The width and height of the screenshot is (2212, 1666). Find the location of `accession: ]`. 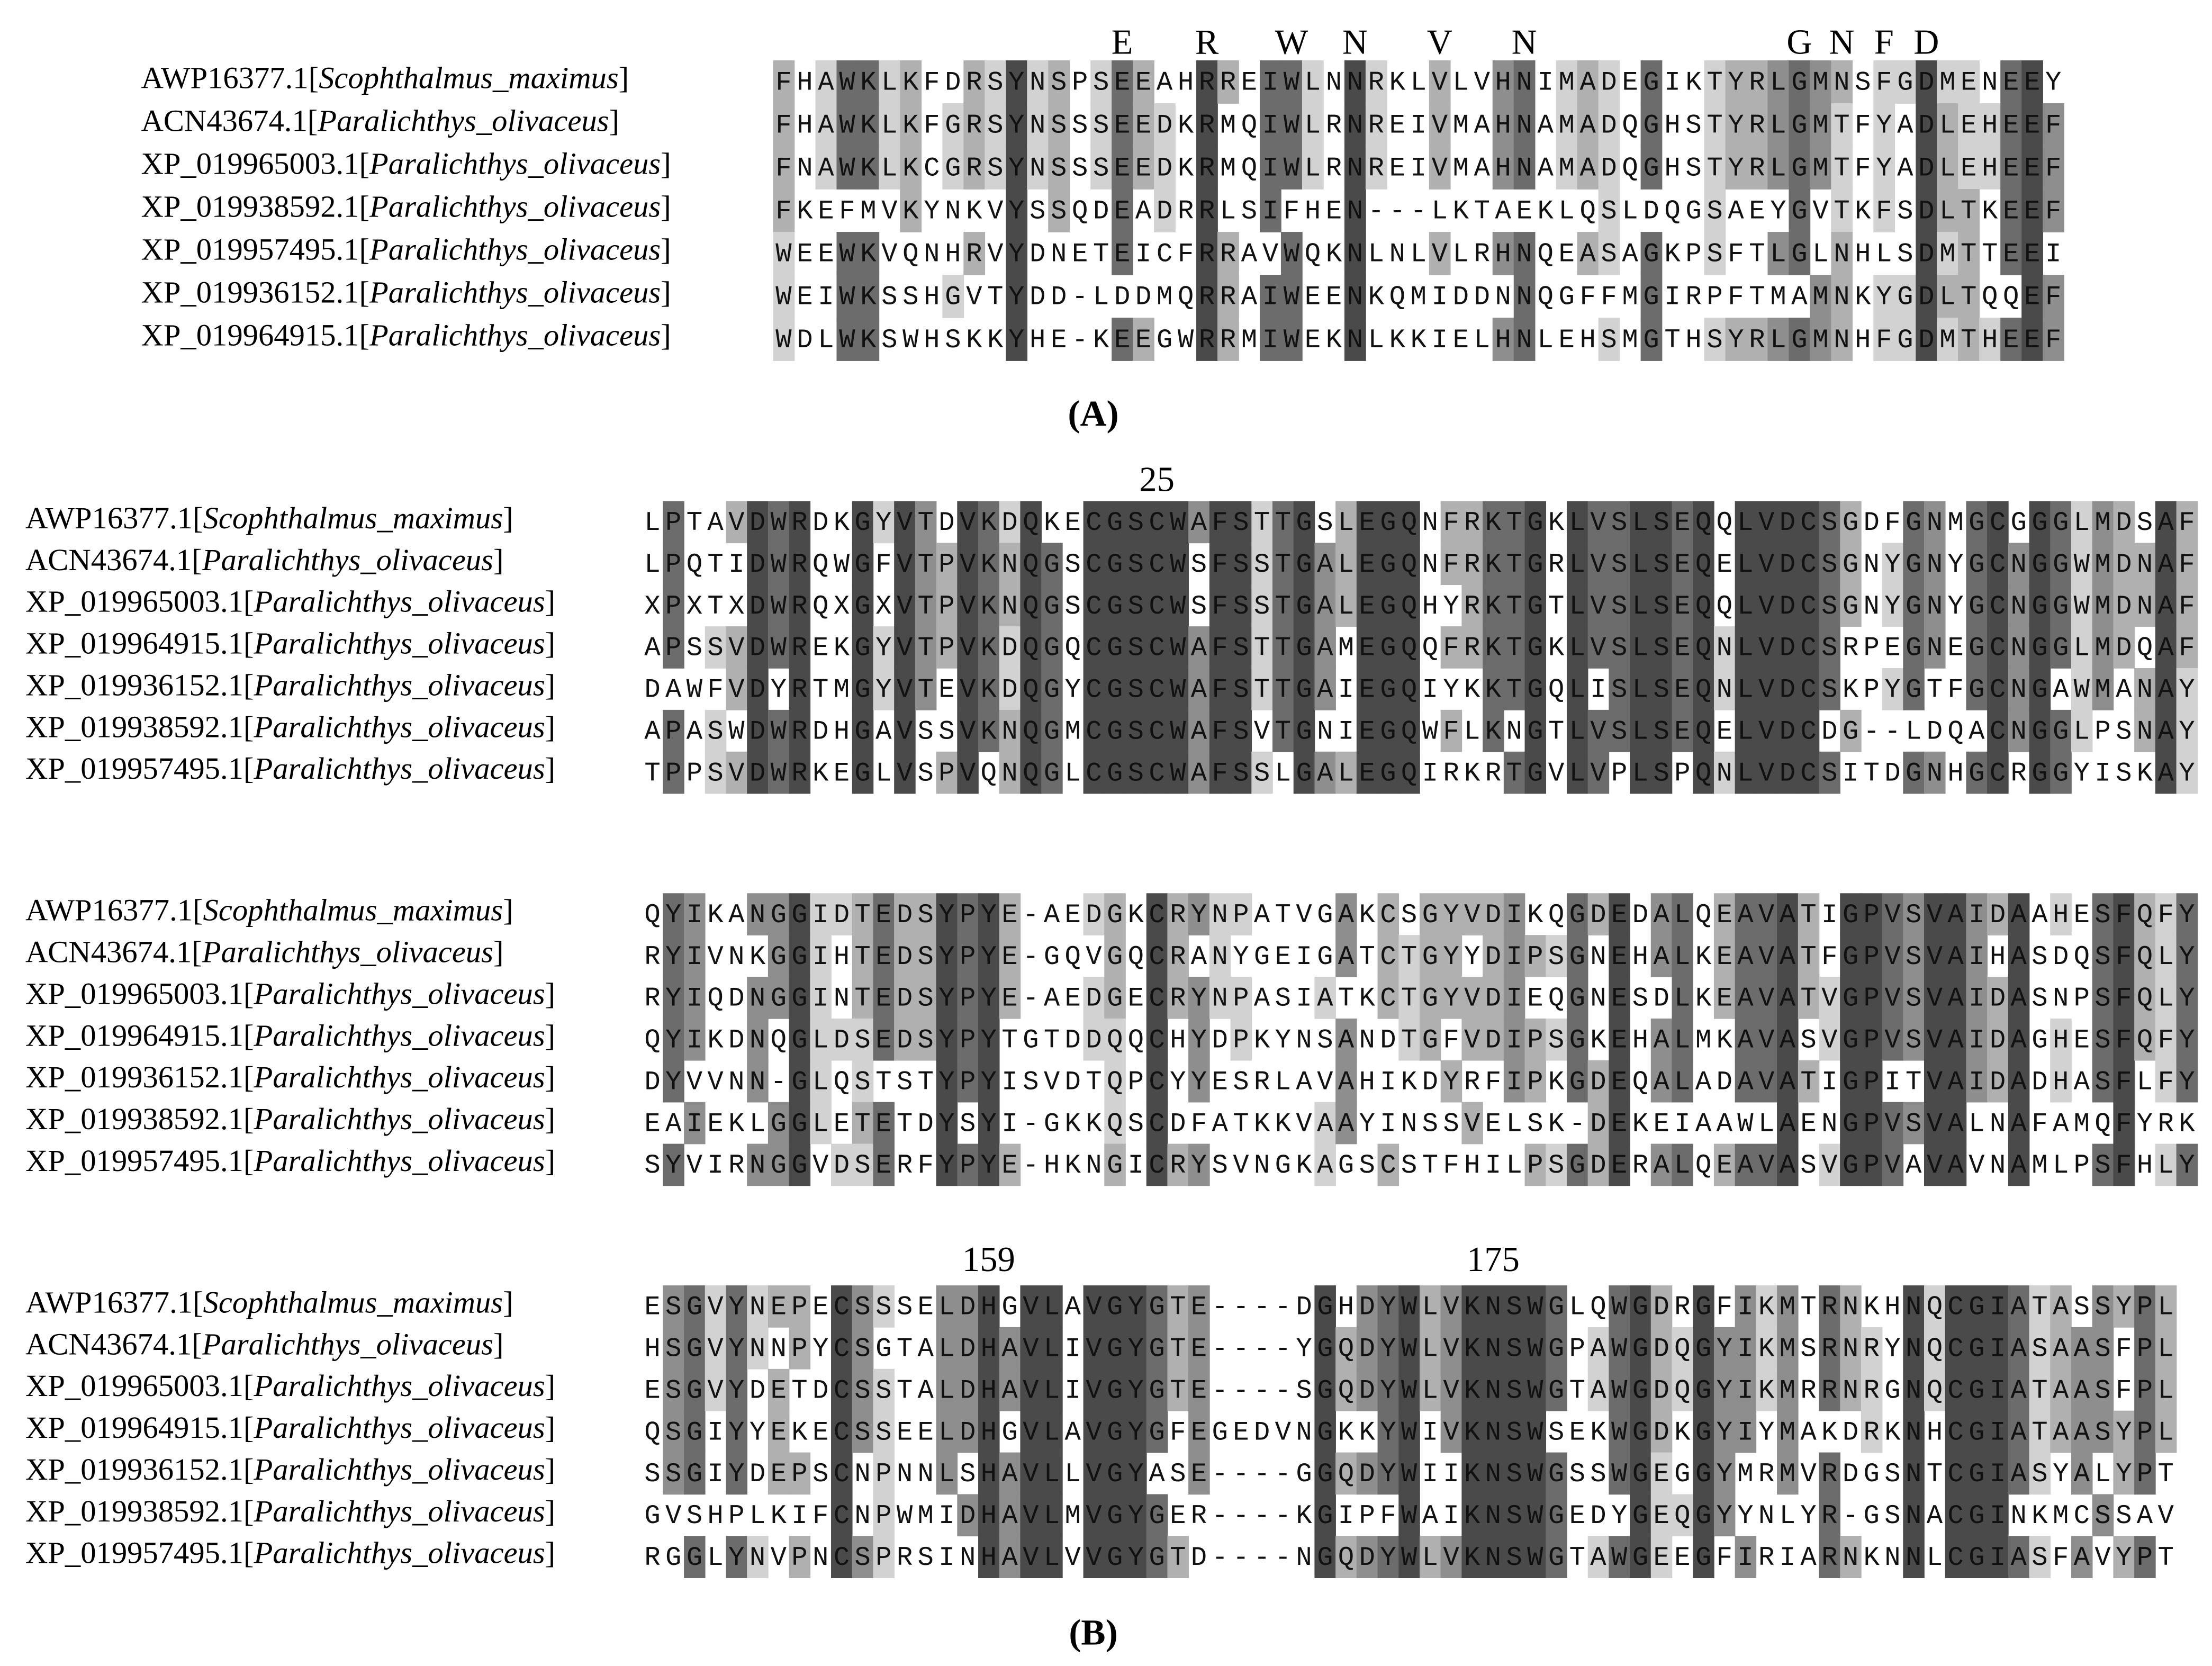

accession: ] is located at coordinates (508, 910).